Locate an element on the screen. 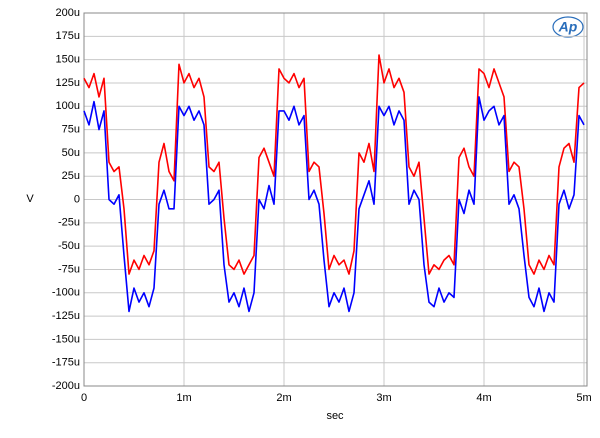 The height and width of the screenshot is (438, 600). y-tick-label: -50u is located at coordinates (69, 246).